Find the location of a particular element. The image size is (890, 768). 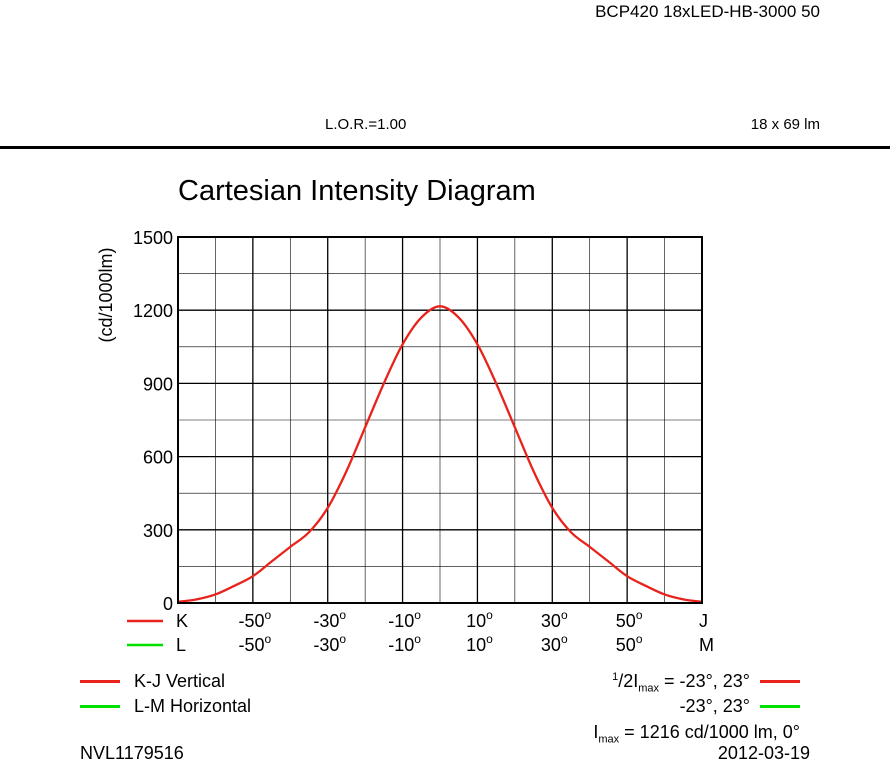

y-tick-label: 300 is located at coordinates (158, 531).